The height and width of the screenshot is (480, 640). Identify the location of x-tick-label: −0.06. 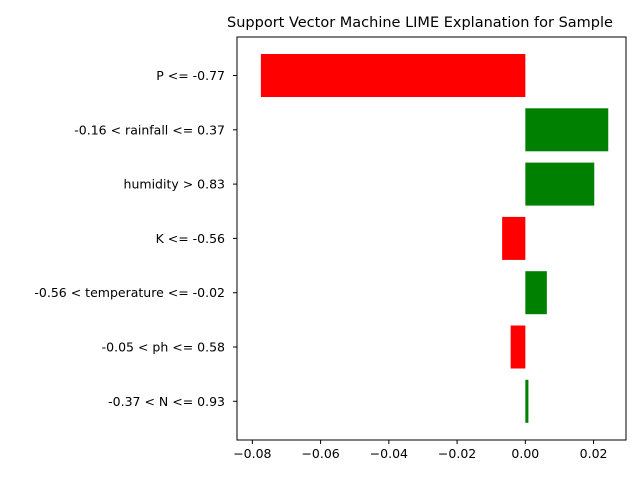
(320, 453).